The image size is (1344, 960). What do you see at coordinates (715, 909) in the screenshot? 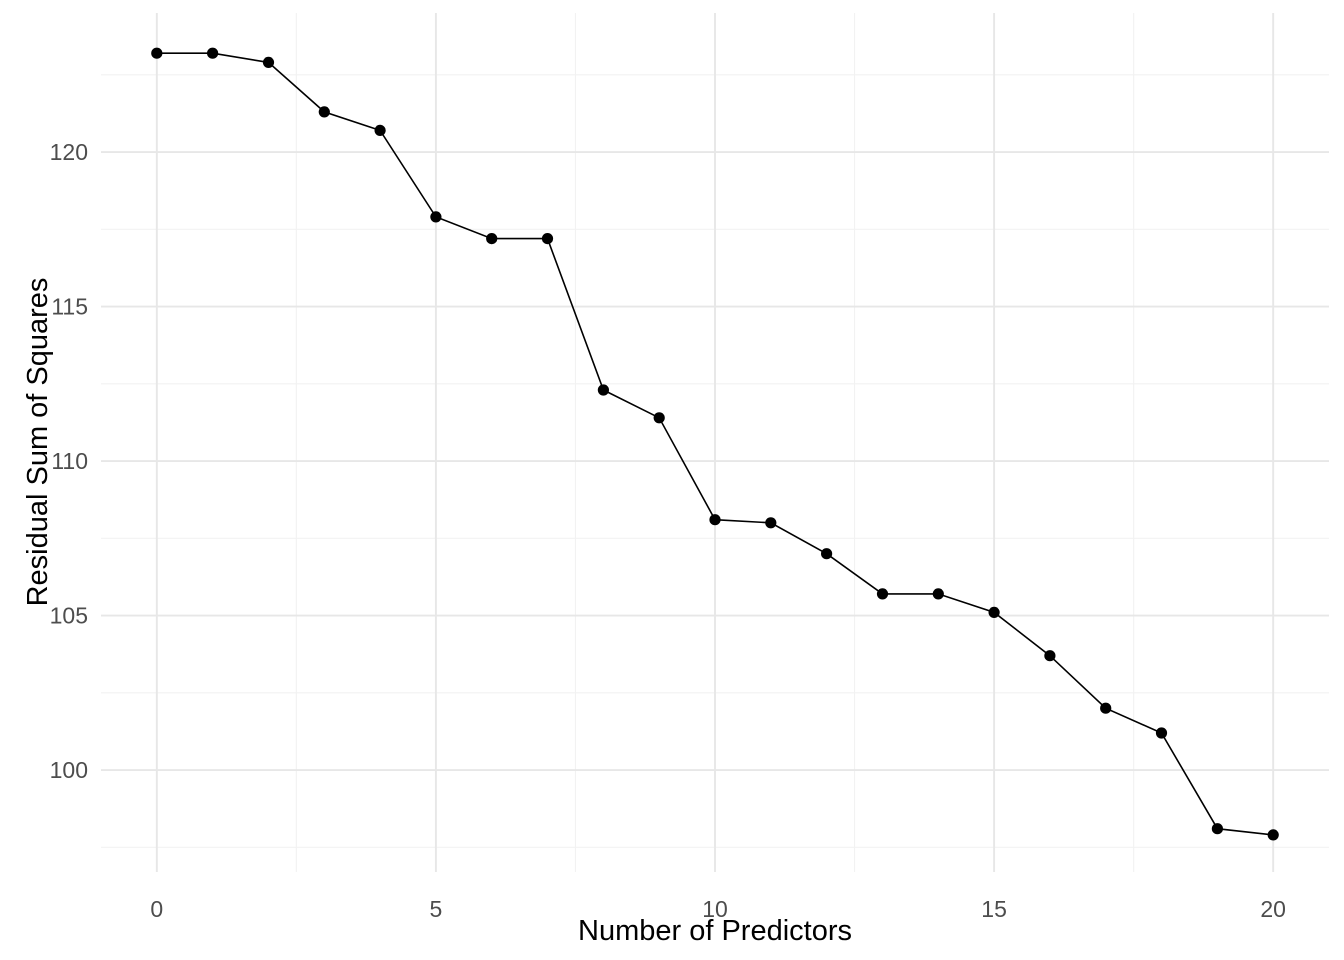
I see `x-tick-label: 10` at bounding box center [715, 909].